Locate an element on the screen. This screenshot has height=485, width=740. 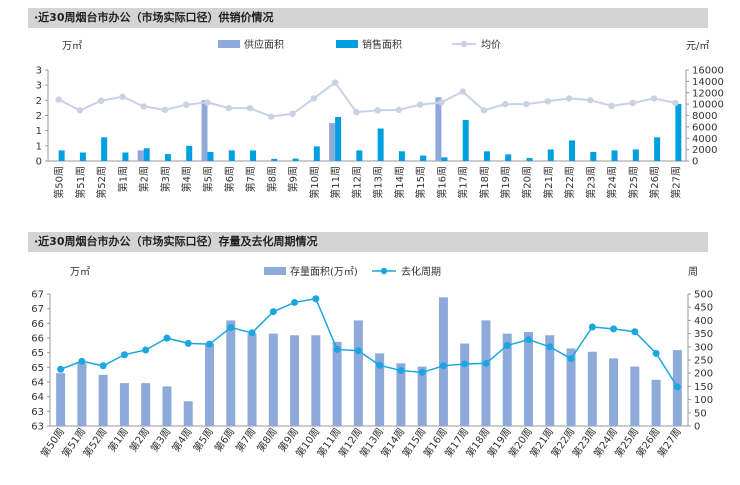
right-tick-label: 10000 is located at coordinates (708, 105).